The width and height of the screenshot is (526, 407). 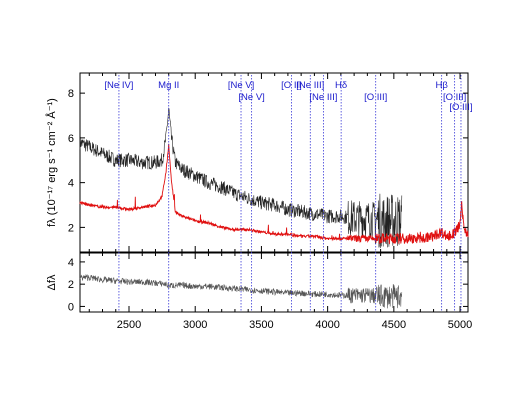 I want to click on x-tick-label: 4500, so click(x=394, y=325).